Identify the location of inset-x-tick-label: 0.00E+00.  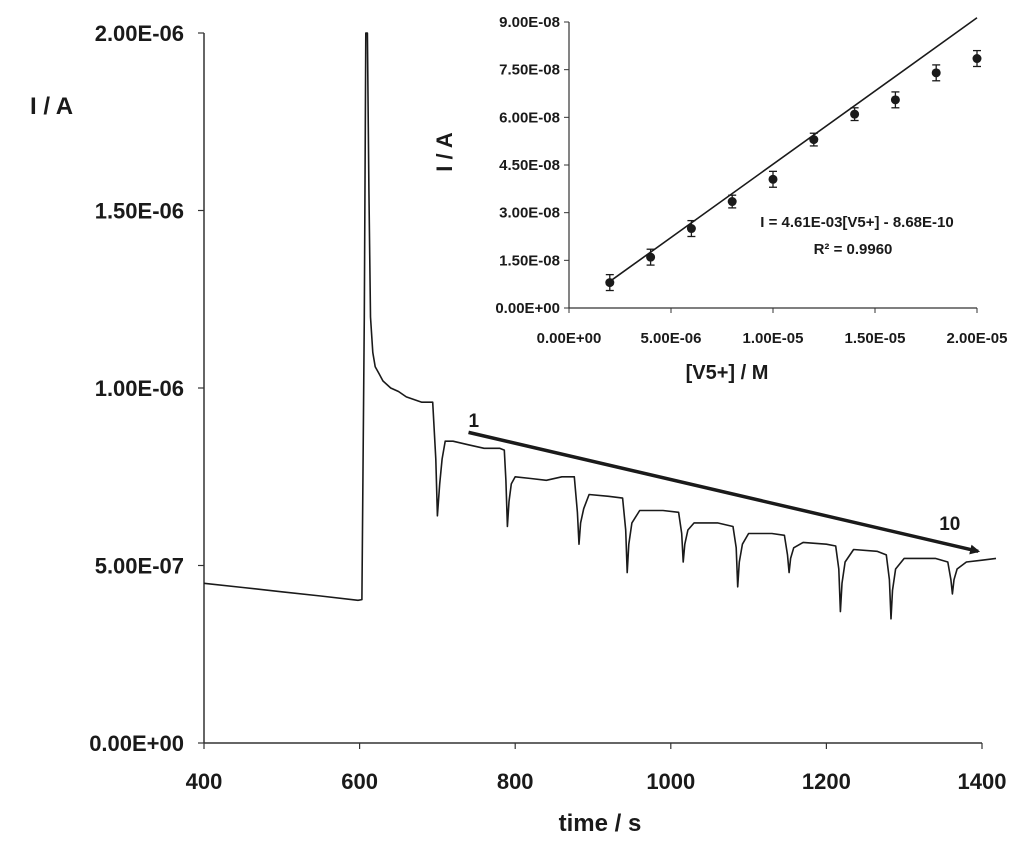
(569, 338).